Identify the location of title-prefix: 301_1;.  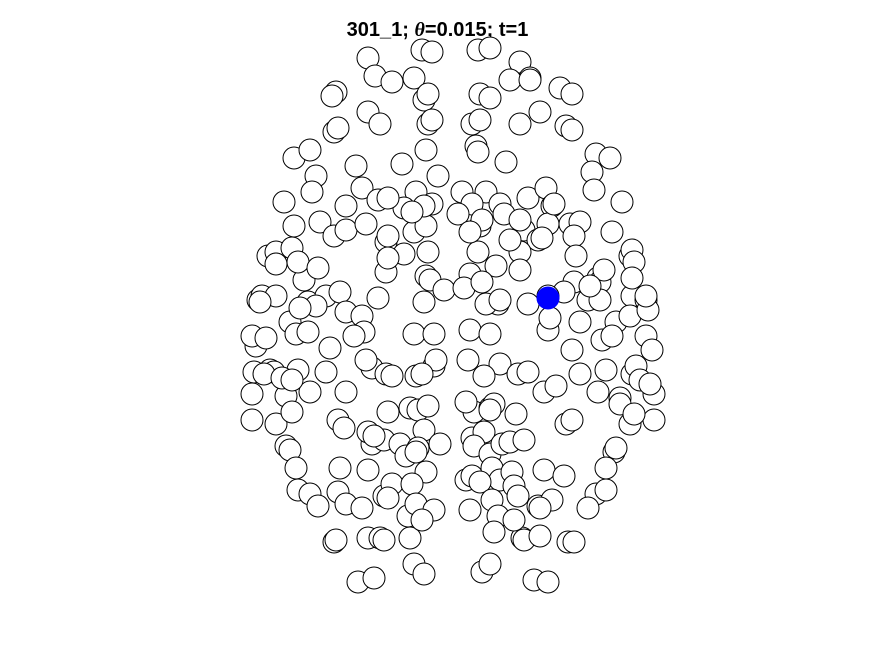
(380, 30).